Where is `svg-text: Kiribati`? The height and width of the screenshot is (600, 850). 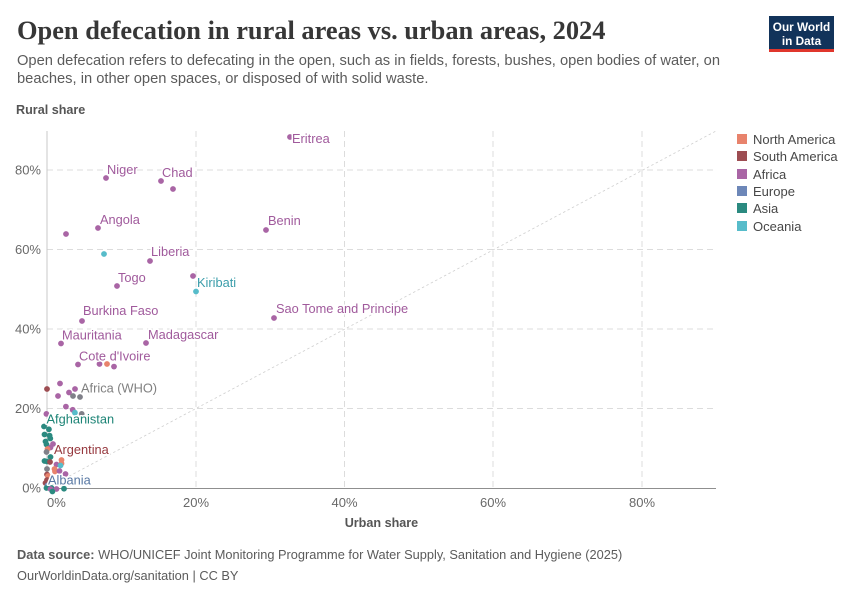 svg-text: Kiribati is located at coordinates (216, 282).